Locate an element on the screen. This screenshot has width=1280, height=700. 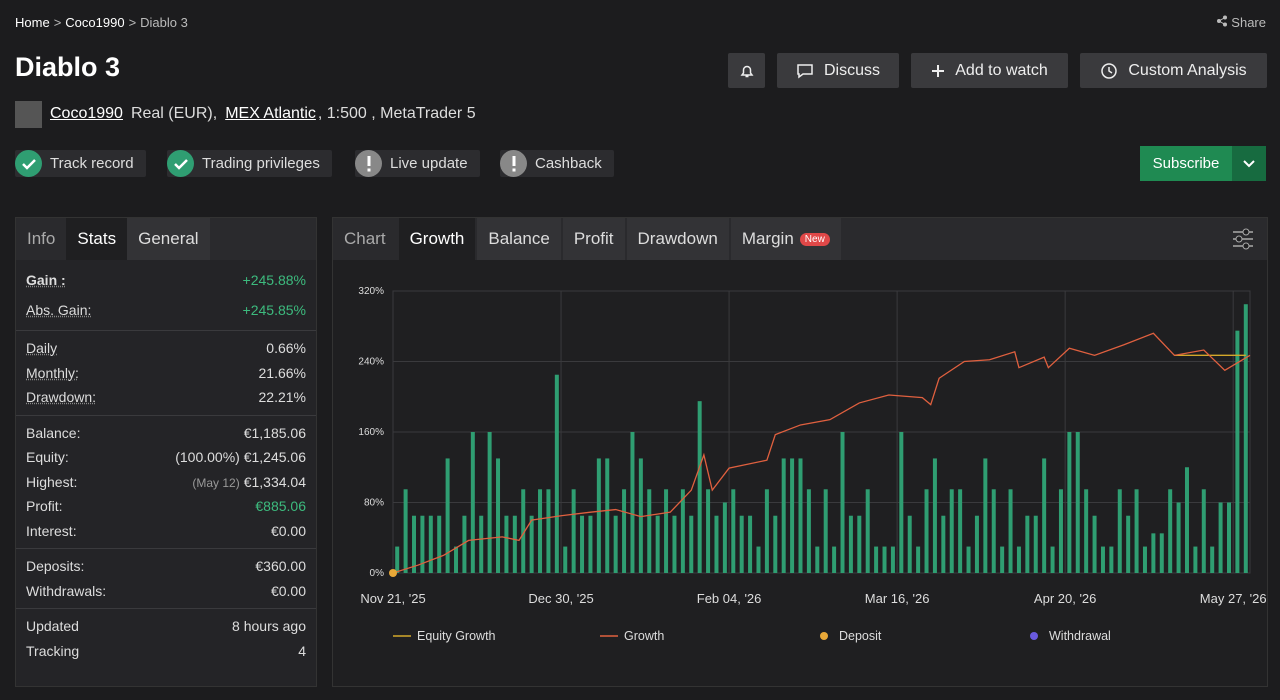
subscribe-button: Subscribe is located at coordinates (1203, 163).